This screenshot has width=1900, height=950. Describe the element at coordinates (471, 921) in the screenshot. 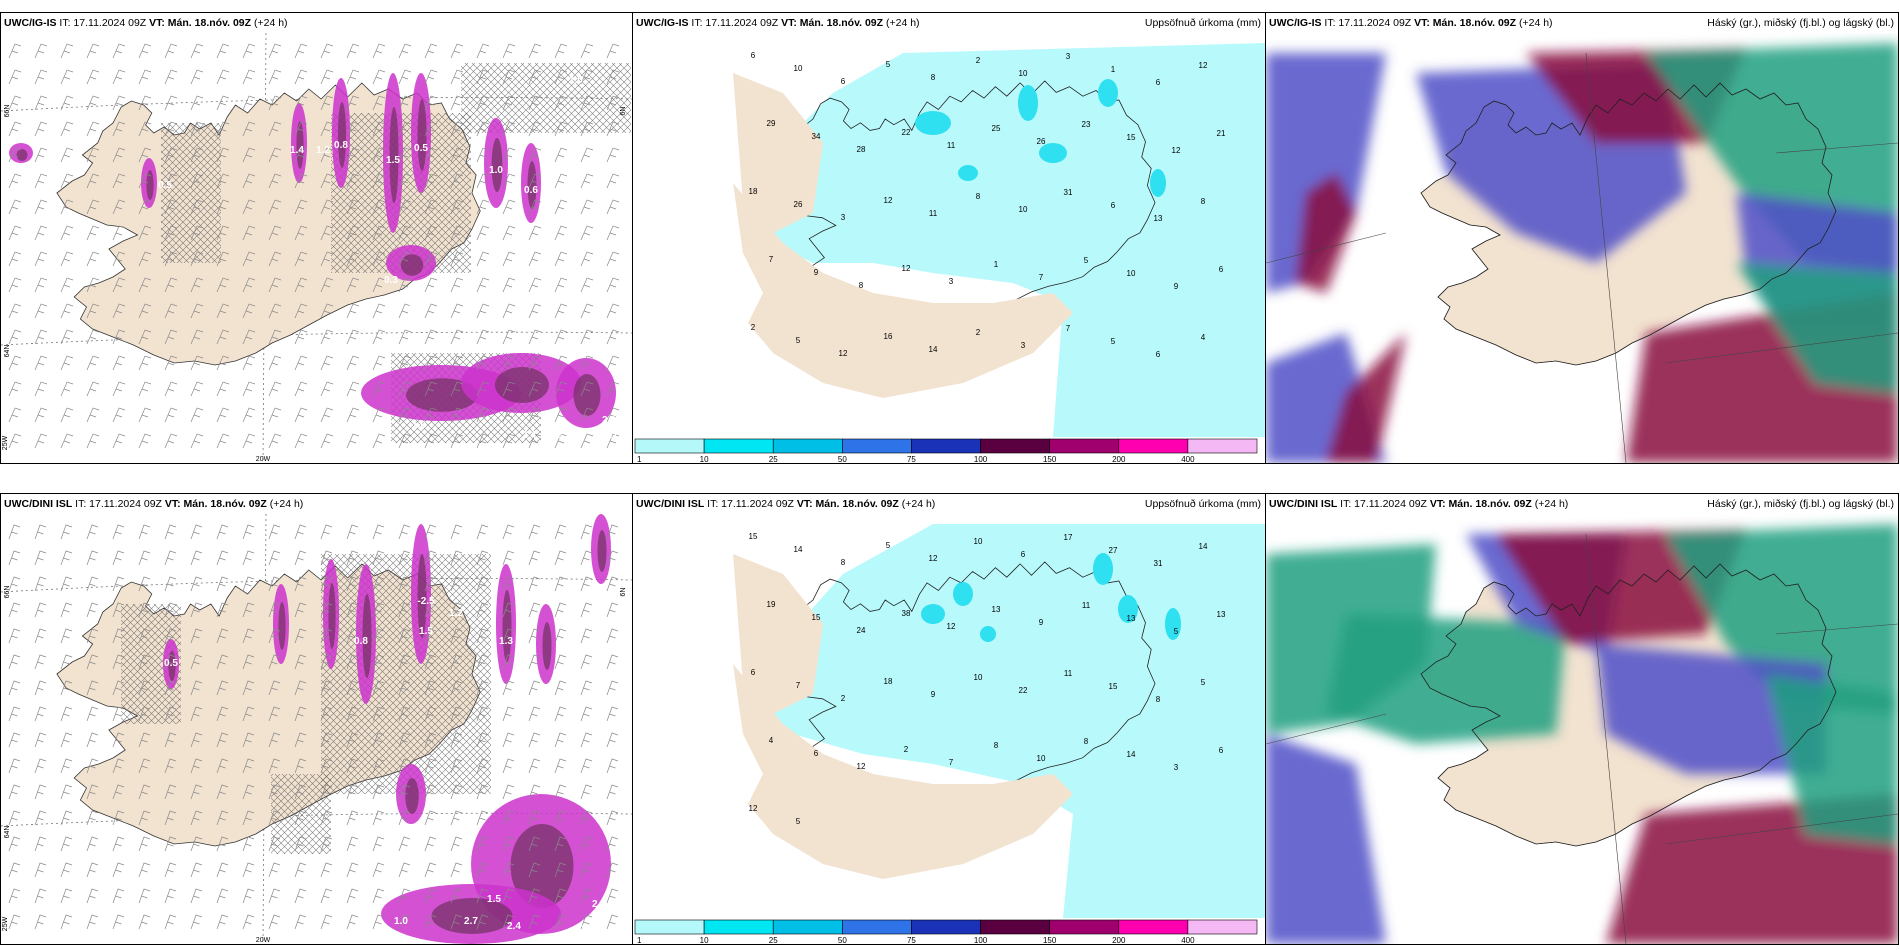

I see `temperature-label: 2.7` at that location.